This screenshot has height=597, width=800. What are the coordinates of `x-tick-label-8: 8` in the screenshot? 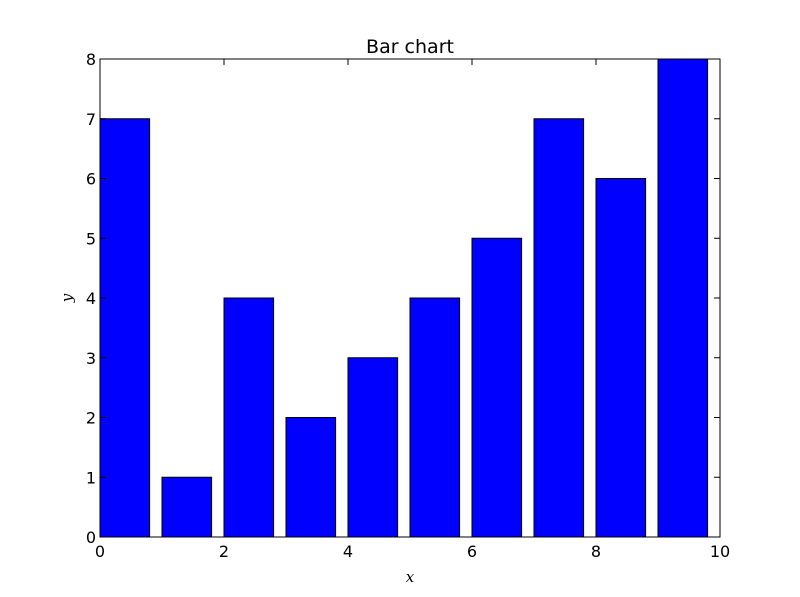 It's located at (596, 551).